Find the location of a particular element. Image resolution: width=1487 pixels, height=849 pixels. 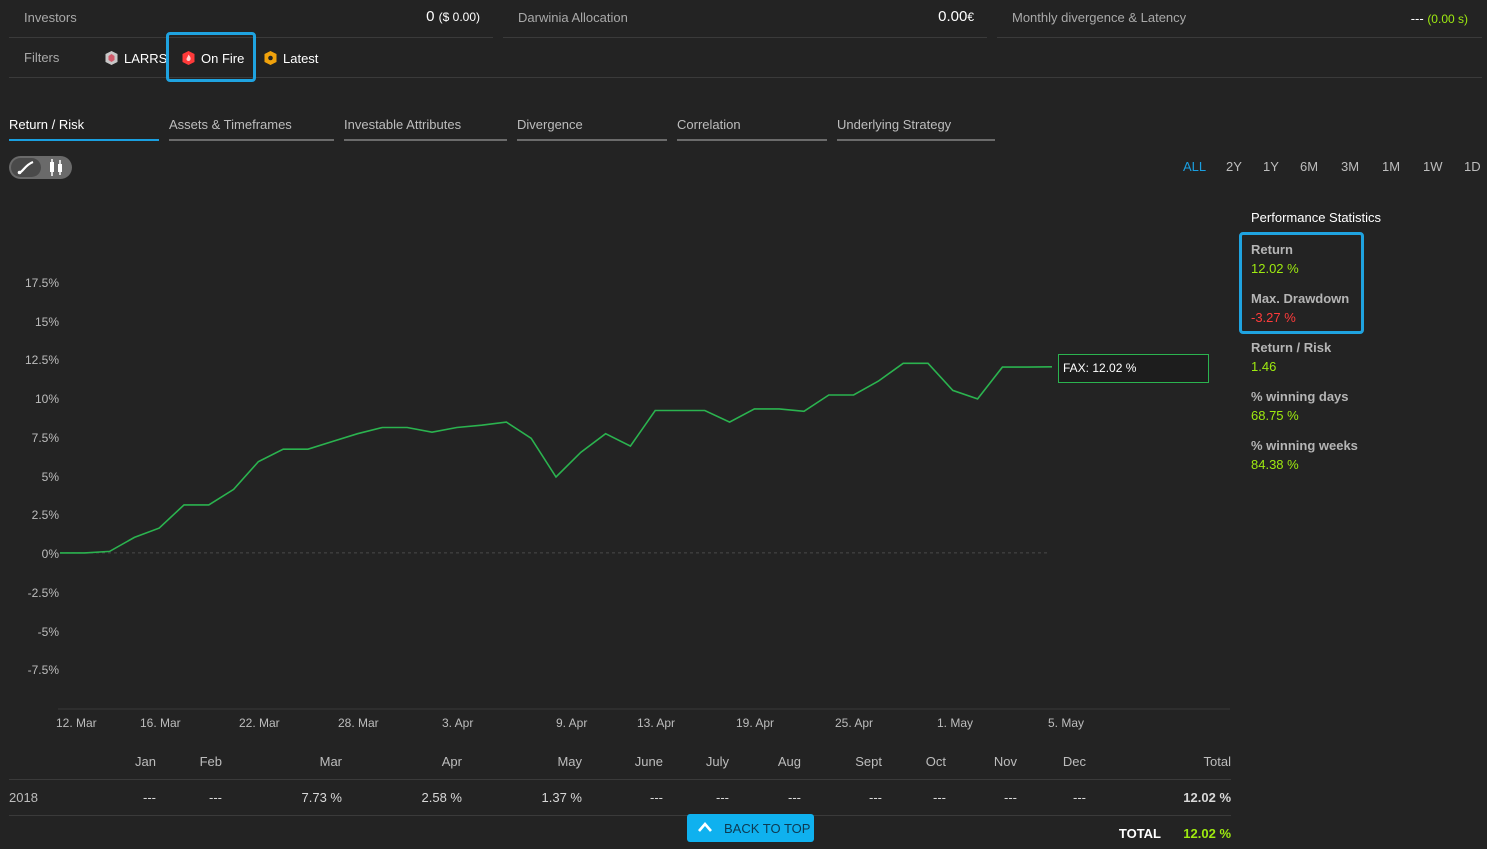

range-all: ALL is located at coordinates (1195, 166).